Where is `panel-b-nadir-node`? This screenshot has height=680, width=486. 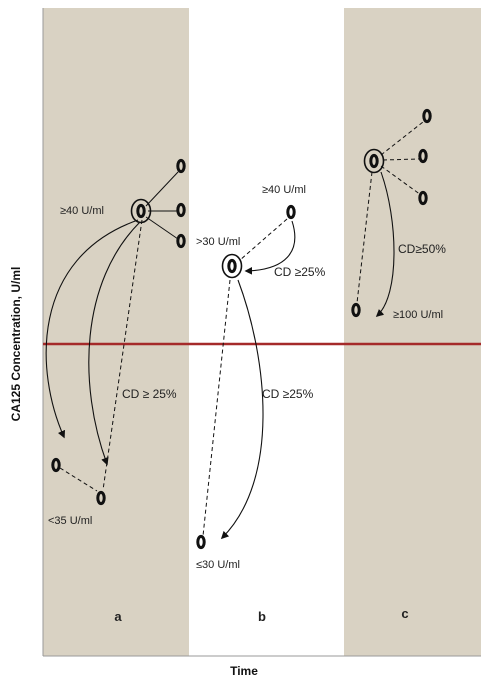 panel-b-nadir-node is located at coordinates (201, 542).